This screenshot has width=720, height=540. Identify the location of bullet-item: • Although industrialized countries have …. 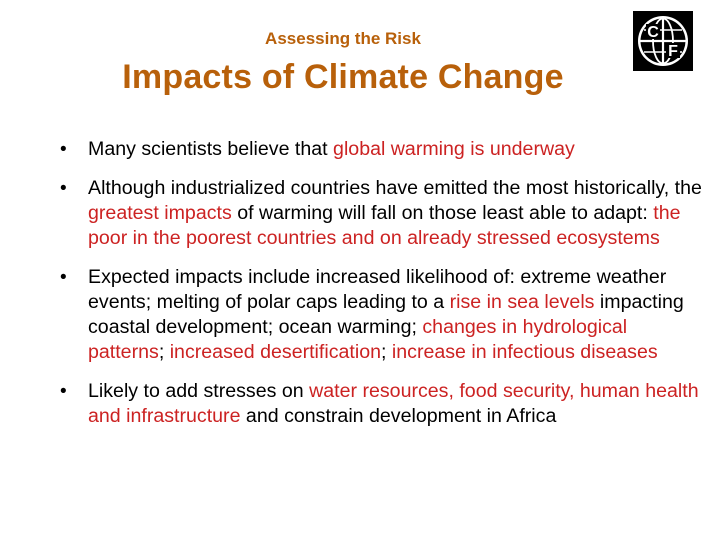
(382, 213).